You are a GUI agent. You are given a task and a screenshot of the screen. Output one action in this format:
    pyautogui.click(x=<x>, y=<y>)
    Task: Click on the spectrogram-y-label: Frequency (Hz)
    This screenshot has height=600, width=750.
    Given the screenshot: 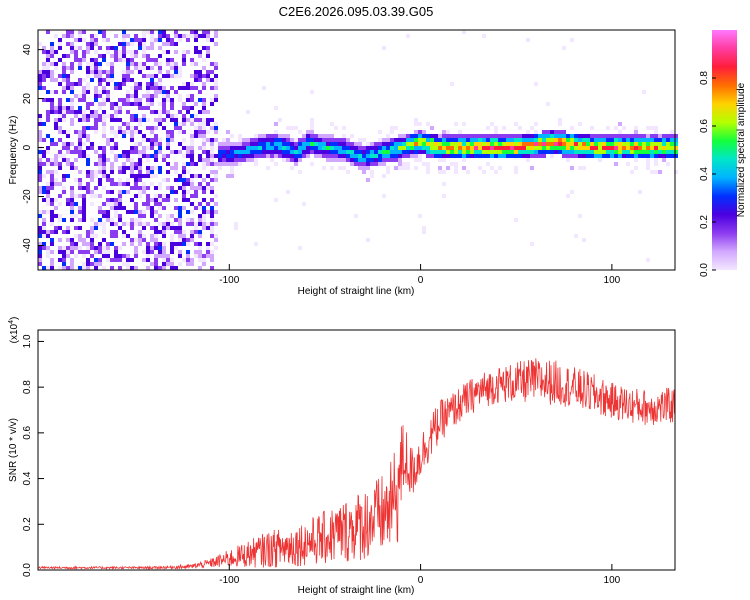 What is the action you would take?
    pyautogui.click(x=13, y=150)
    